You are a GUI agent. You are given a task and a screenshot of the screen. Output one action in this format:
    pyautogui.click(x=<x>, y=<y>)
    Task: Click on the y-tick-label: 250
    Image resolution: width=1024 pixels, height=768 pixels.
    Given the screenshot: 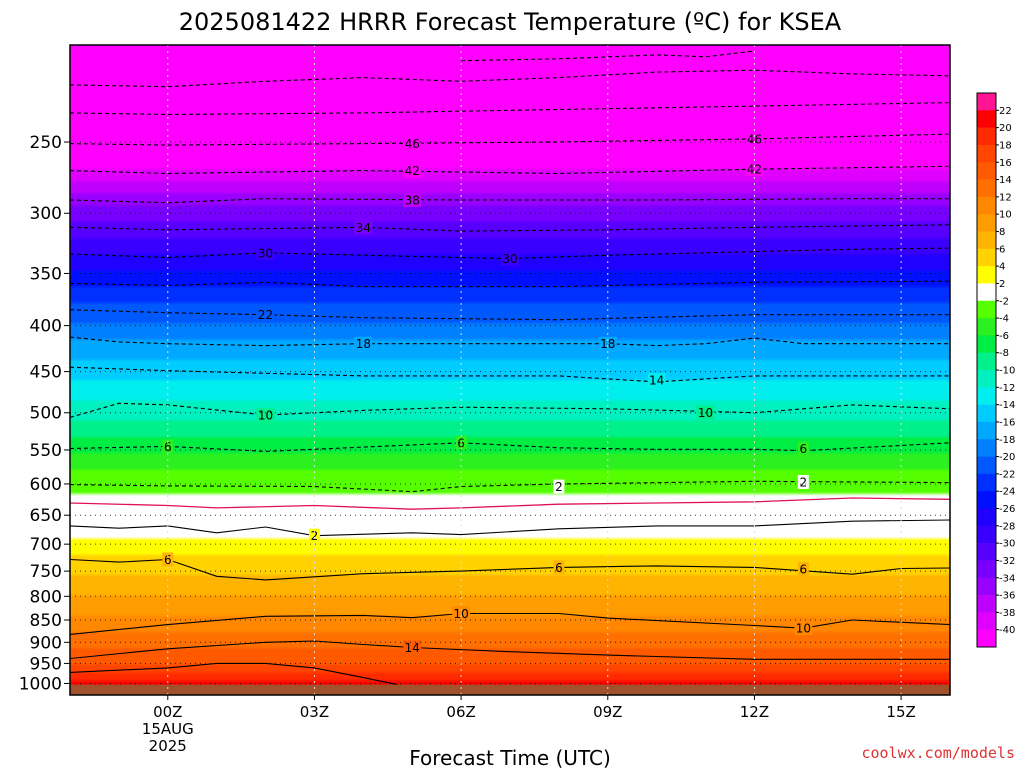 What is the action you would take?
    pyautogui.click(x=46, y=143)
    